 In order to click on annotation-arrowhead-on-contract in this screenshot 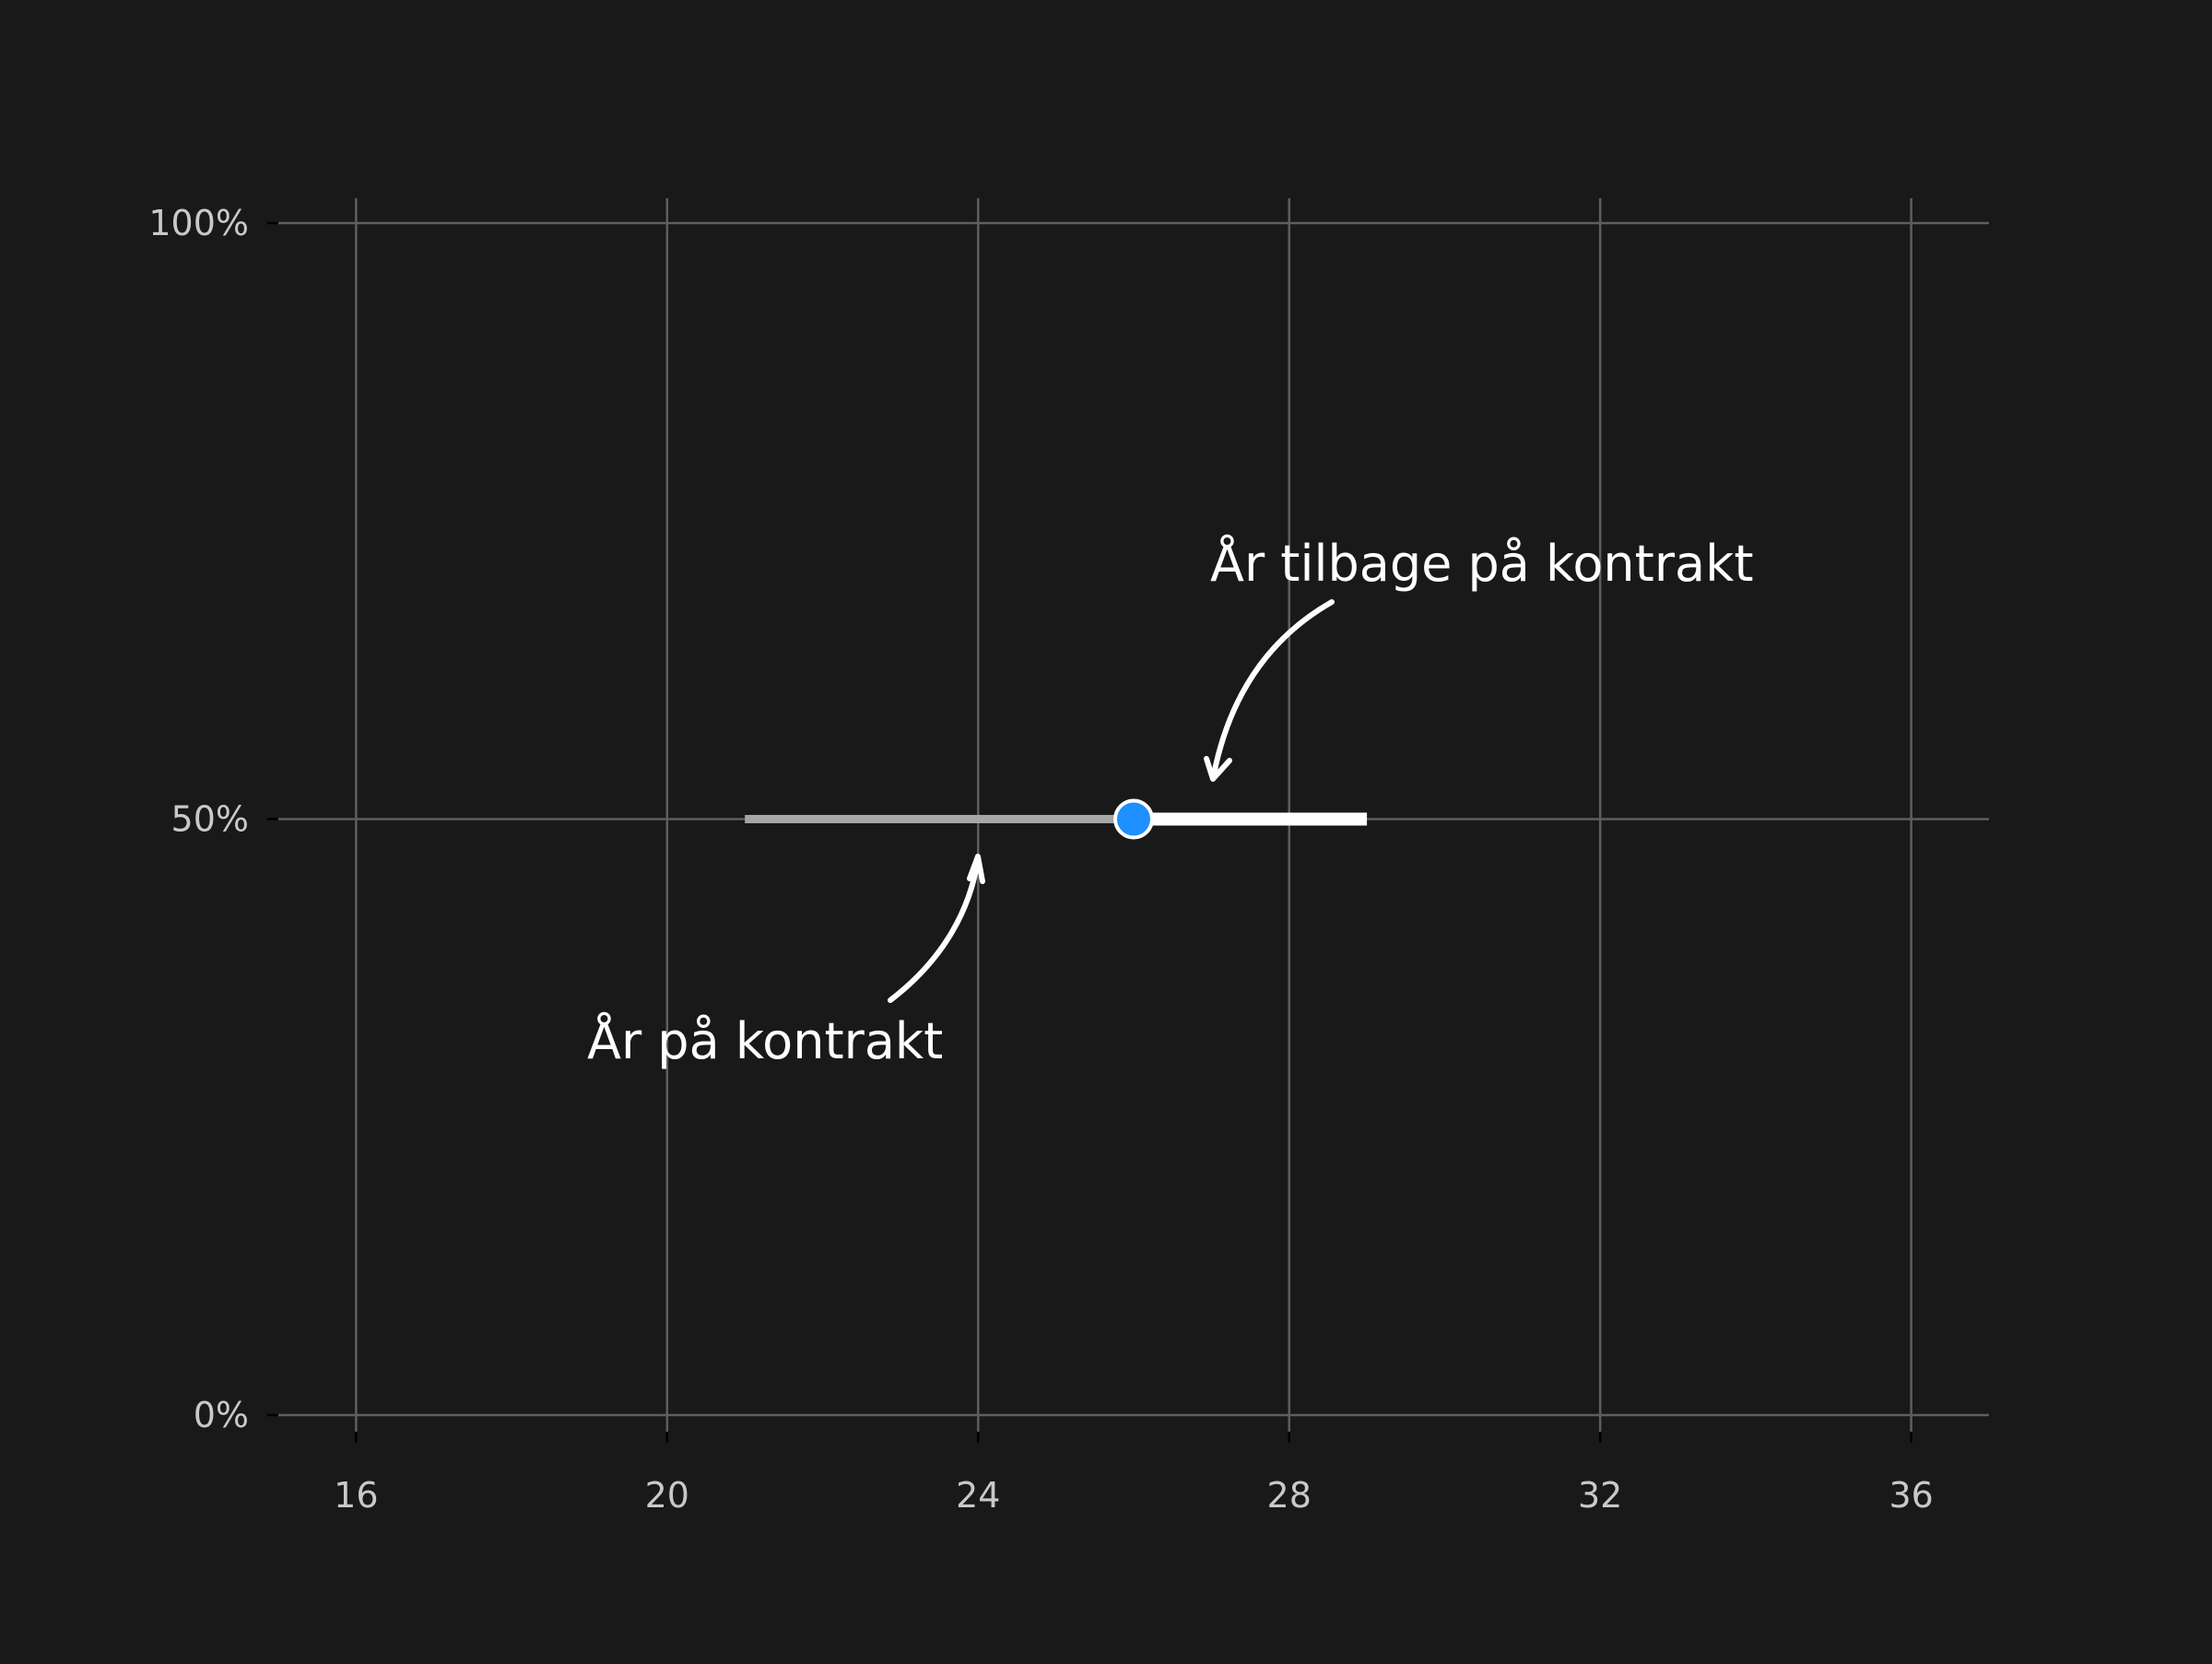, I will do `click(976, 869)`.